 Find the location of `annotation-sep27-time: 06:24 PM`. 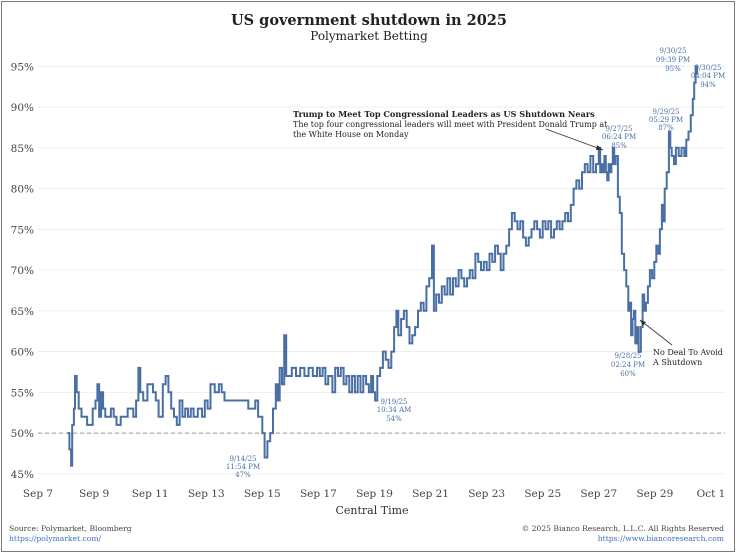

annotation-sep27-time: 06:24 PM is located at coordinates (619, 137).